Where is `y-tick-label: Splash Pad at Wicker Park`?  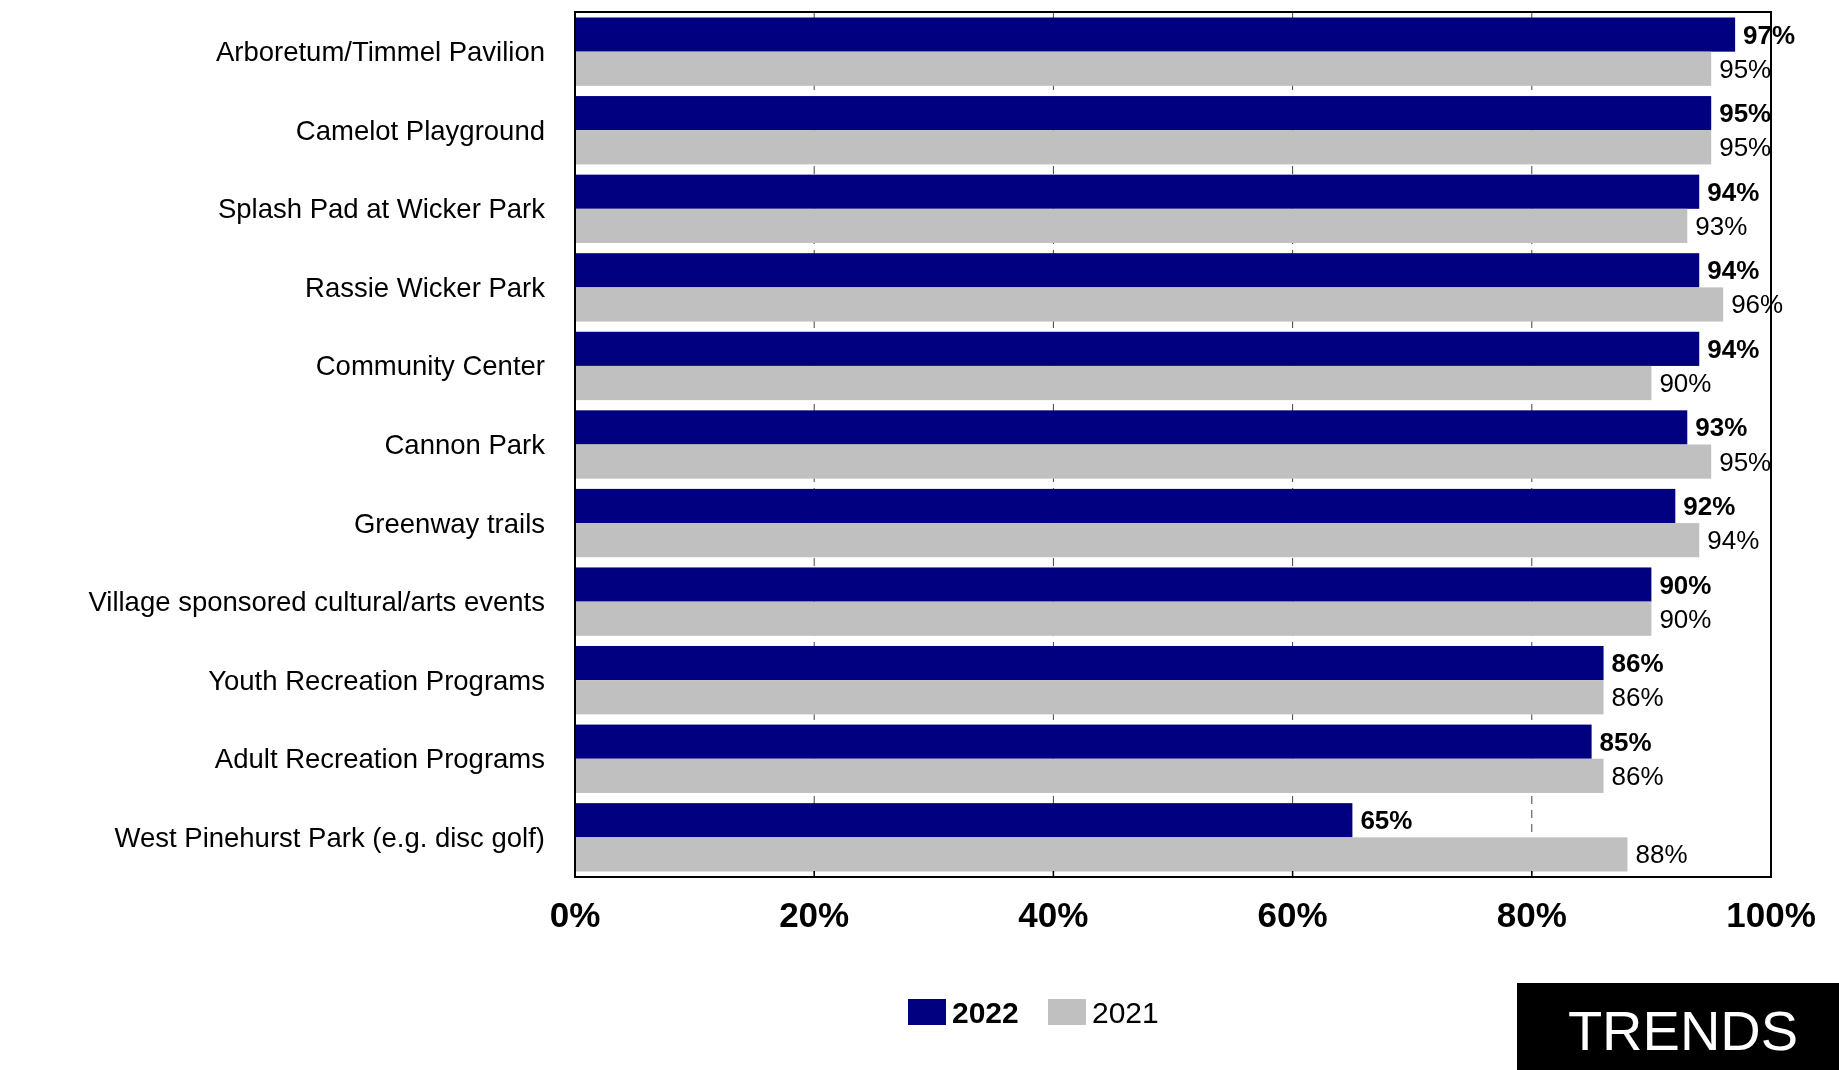
y-tick-label: Splash Pad at Wicker Park is located at coordinates (381, 209).